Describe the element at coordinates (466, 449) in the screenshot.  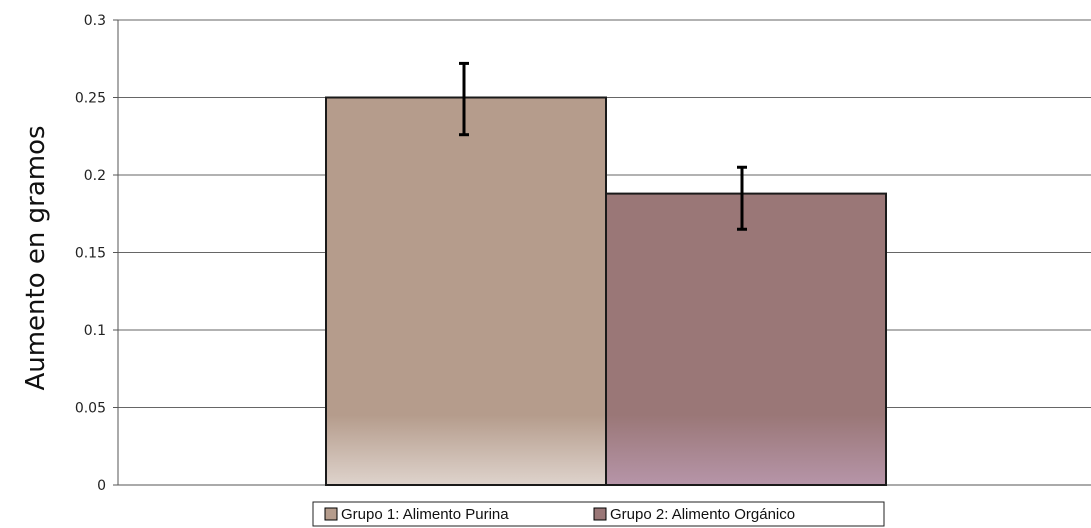
I see `bar-grupo-1-shading` at that location.